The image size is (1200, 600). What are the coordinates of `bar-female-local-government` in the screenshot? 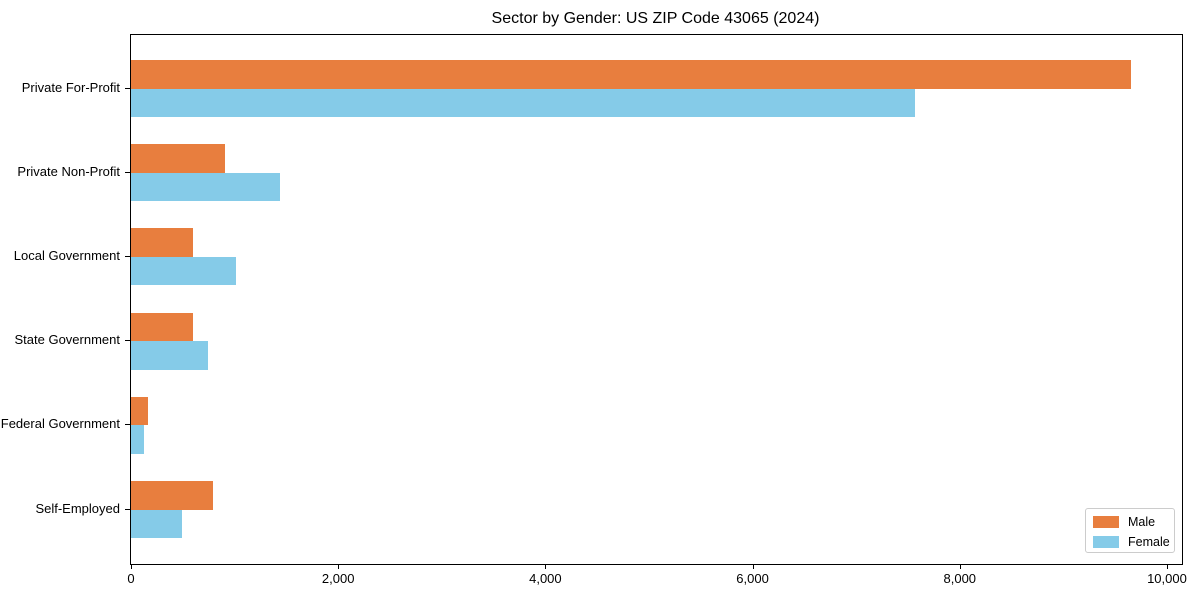 It's located at (183, 271).